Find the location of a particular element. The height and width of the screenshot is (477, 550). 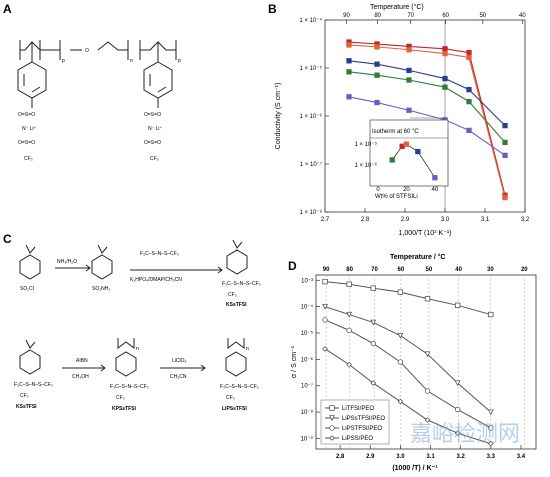

chart-b-x-tick-label: 3.1 is located at coordinates (485, 220).